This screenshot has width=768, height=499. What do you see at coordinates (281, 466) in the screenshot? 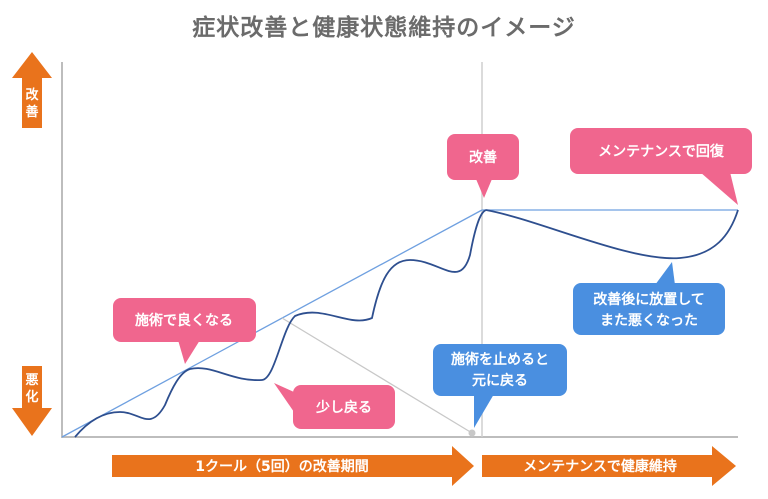
I see `phase-improvement-label: 1クール（5回）の改善期間` at bounding box center [281, 466].